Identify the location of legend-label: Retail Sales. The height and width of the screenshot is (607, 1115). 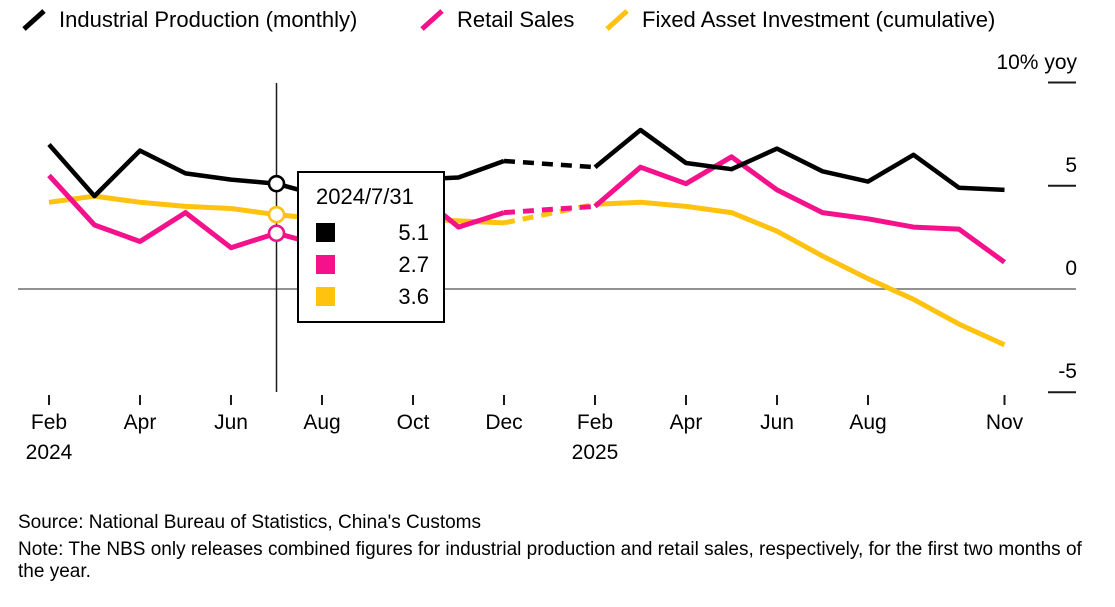
(516, 19).